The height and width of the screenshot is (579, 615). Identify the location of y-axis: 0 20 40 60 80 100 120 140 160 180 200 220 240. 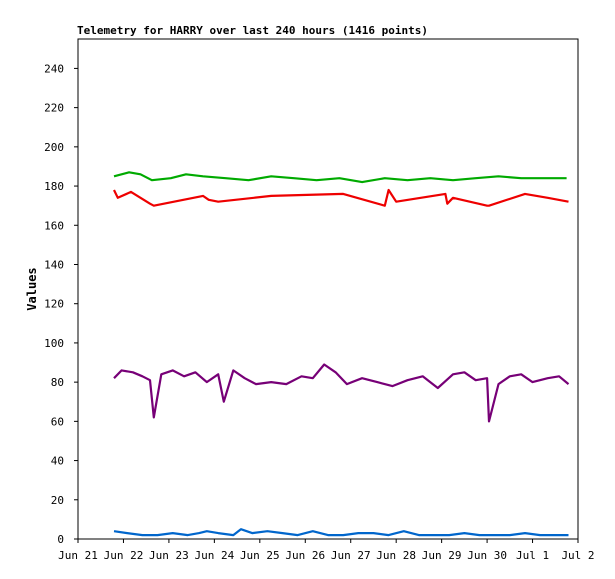
(61, 304).